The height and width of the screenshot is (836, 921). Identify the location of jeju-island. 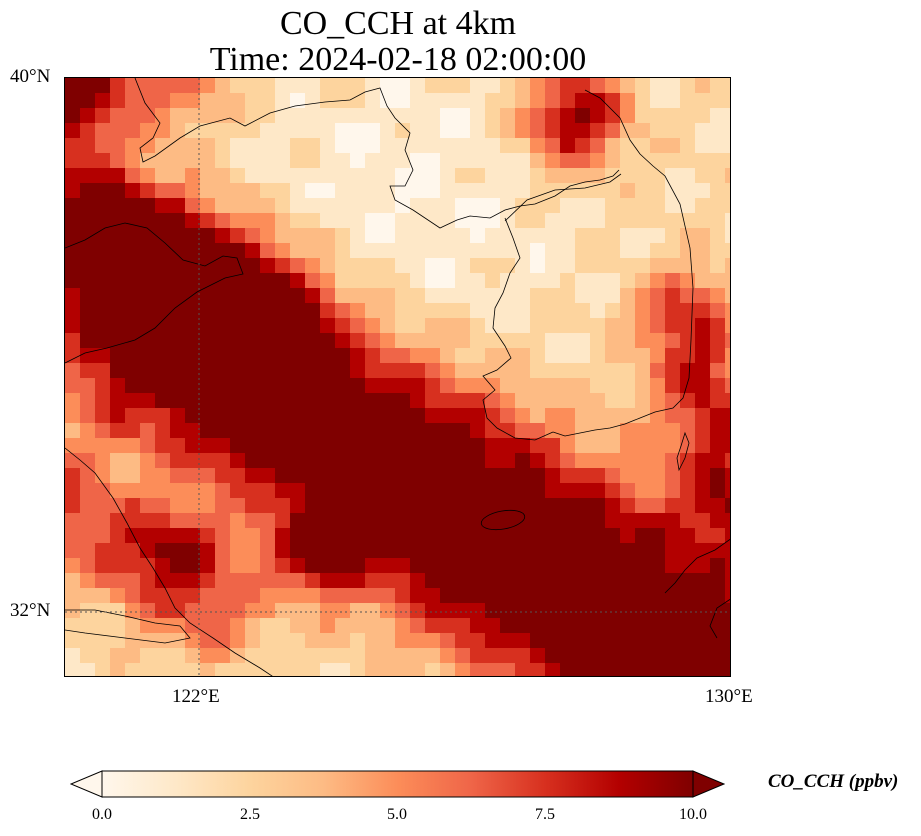
(503, 520).